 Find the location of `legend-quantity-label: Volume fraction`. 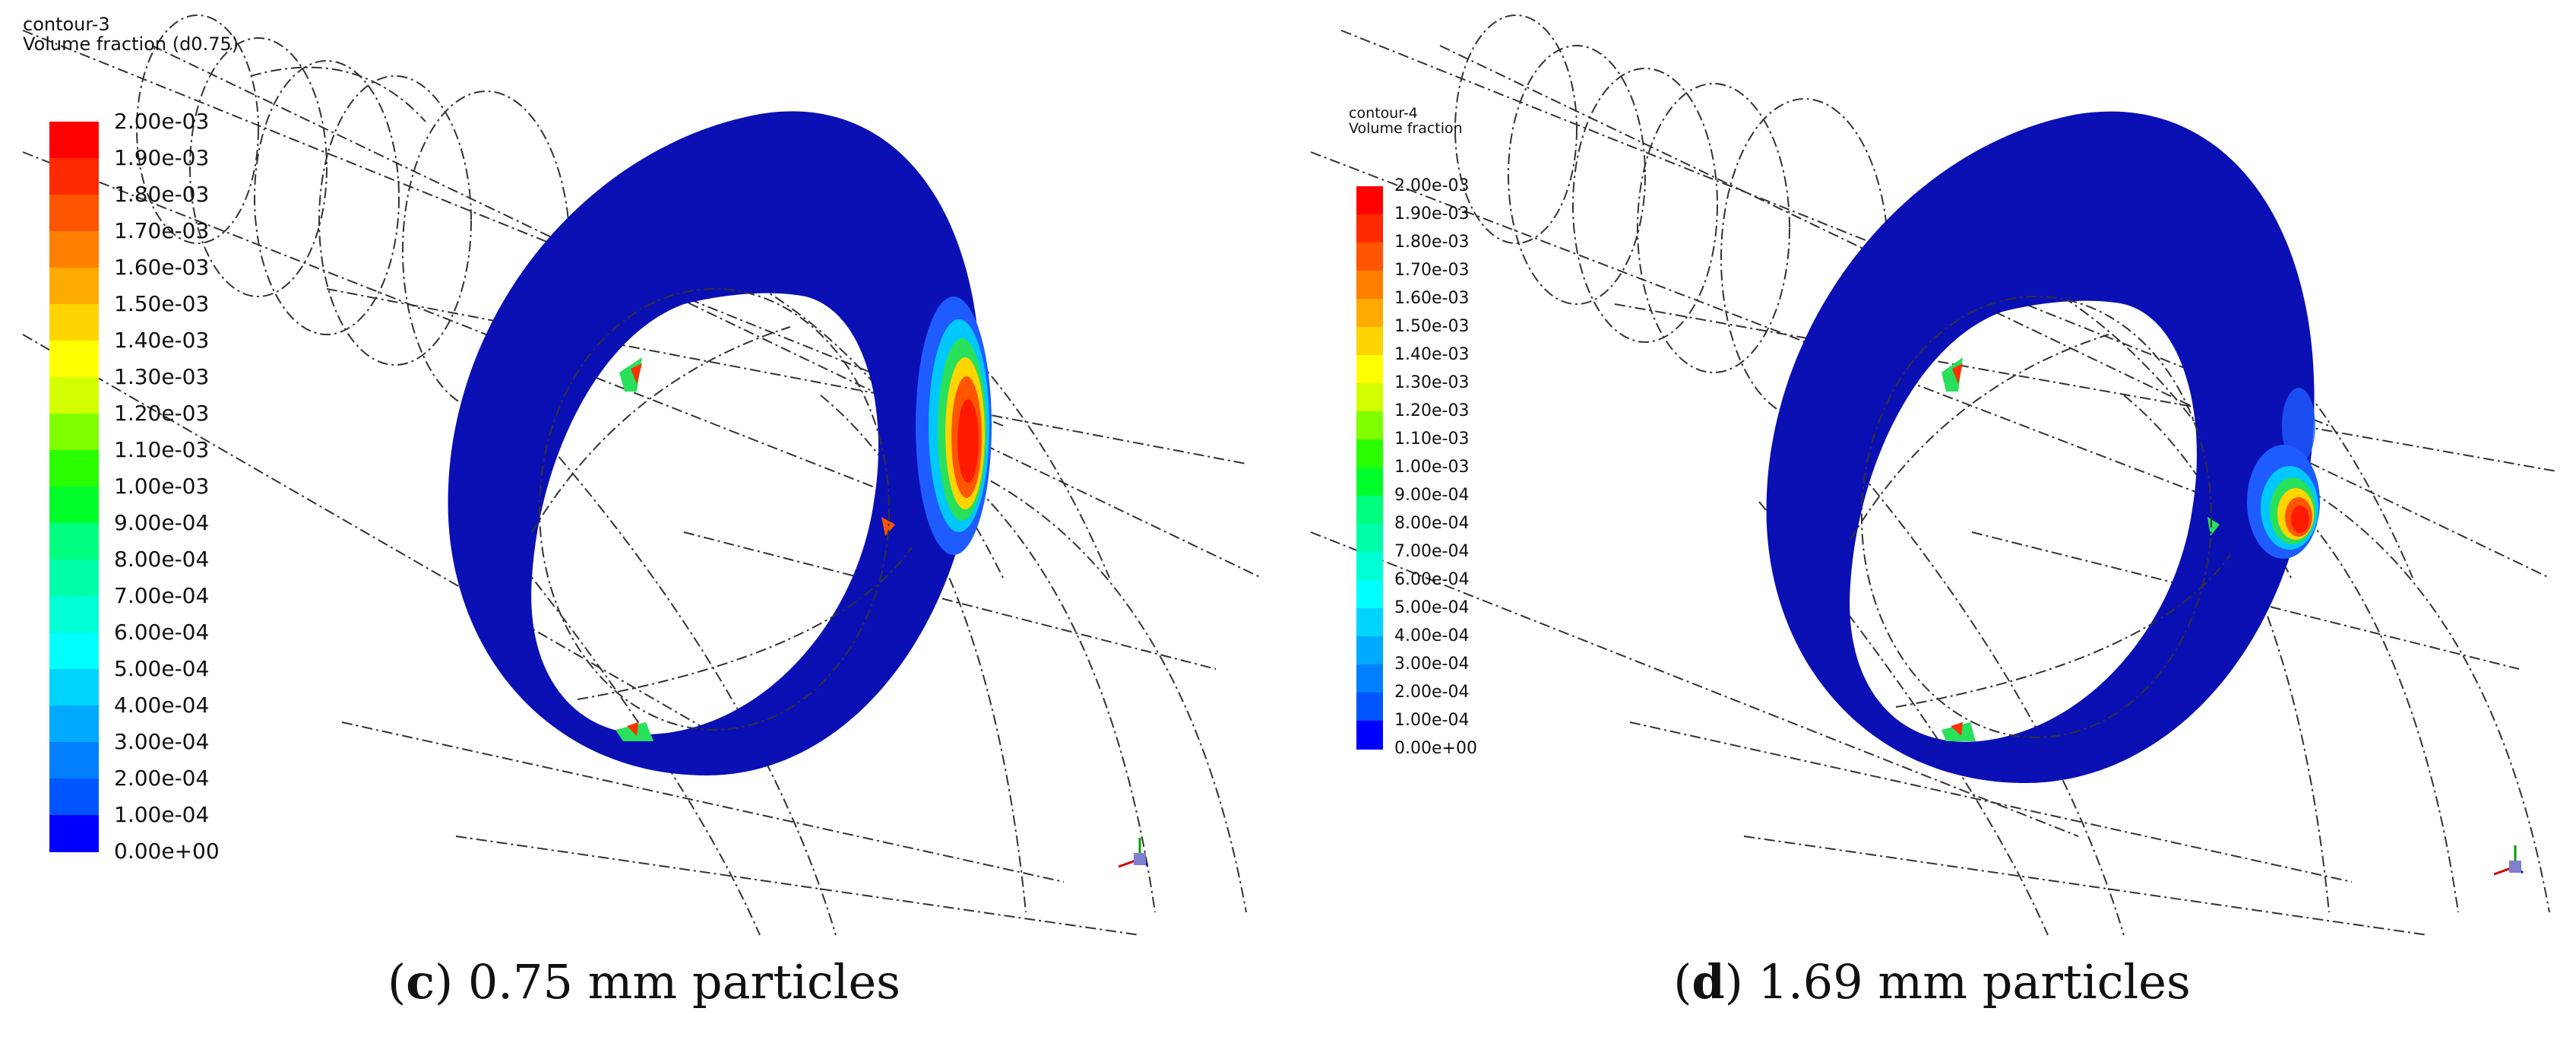

legend-quantity-label: Volume fraction is located at coordinates (1406, 128).